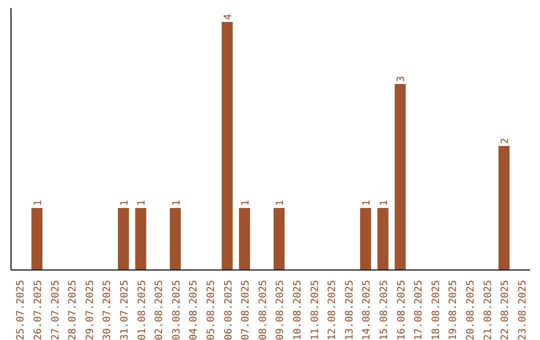 The image size is (540, 340). Describe the element at coordinates (332, 310) in the screenshot. I see `x-tick-label: 12.08.2025` at that location.